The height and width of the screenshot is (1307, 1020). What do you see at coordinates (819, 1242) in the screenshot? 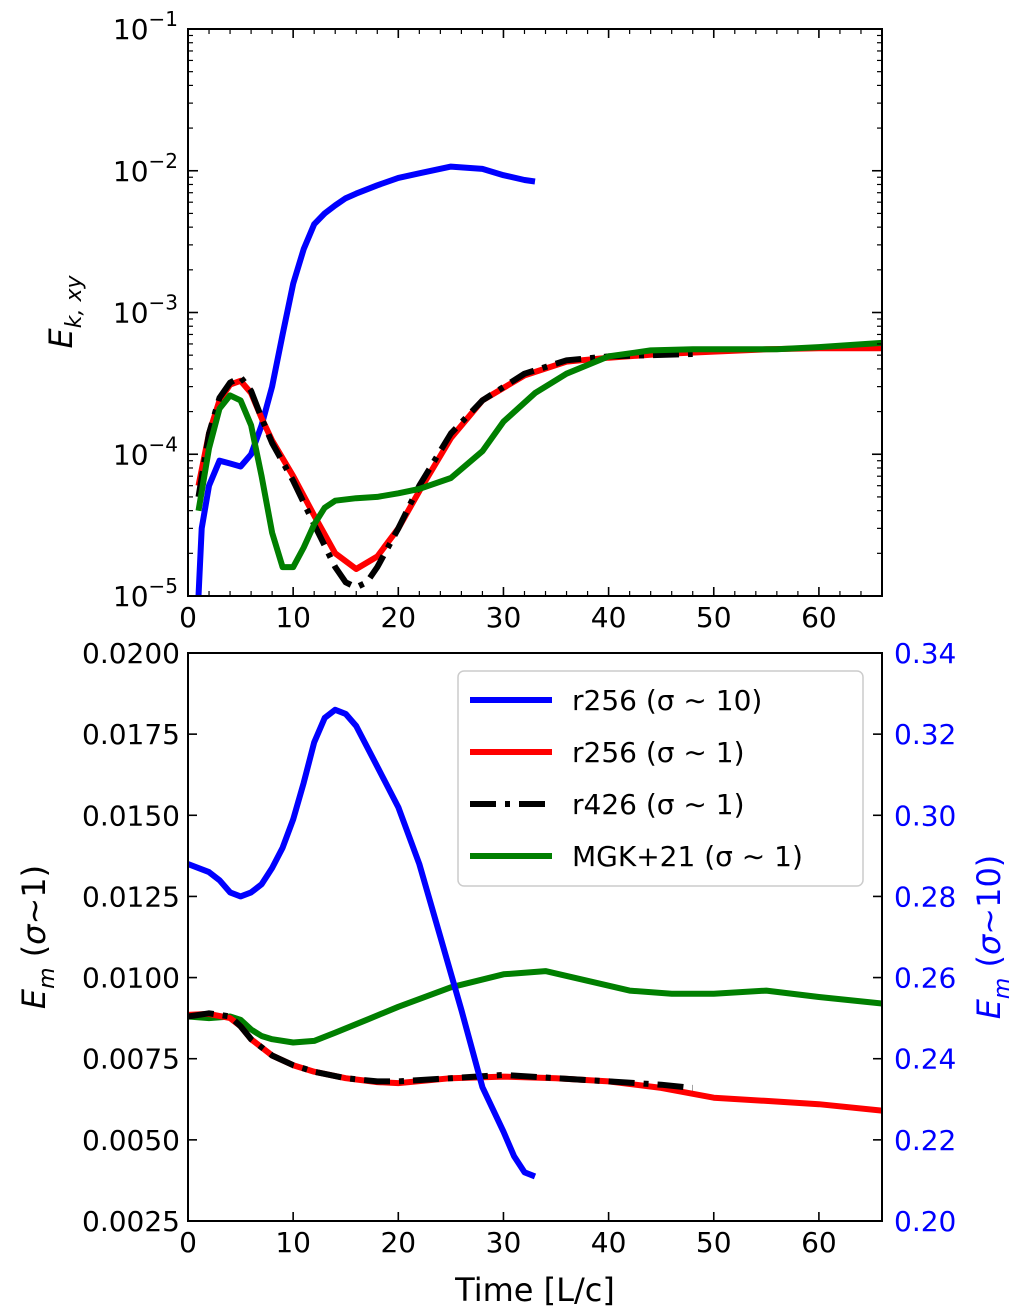
I see `bottom-x-tick-label: 60` at bounding box center [819, 1242].